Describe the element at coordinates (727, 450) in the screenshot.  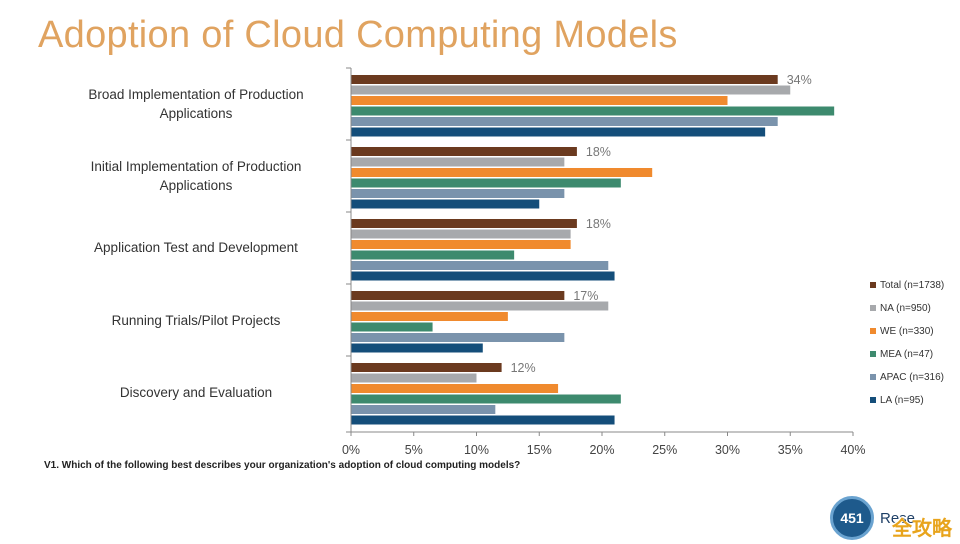
I see `x-tick-label: 30%` at that location.